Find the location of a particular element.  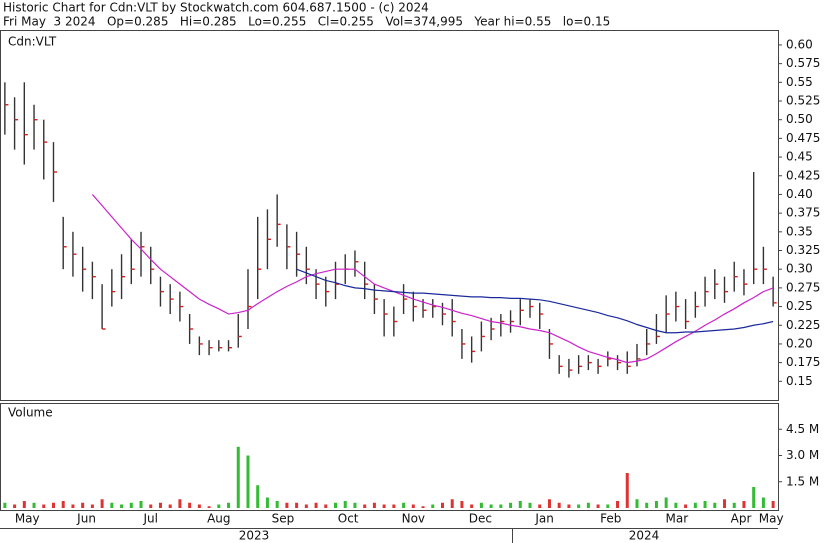

y-tick-label: 0.275 is located at coordinates (803, 287).